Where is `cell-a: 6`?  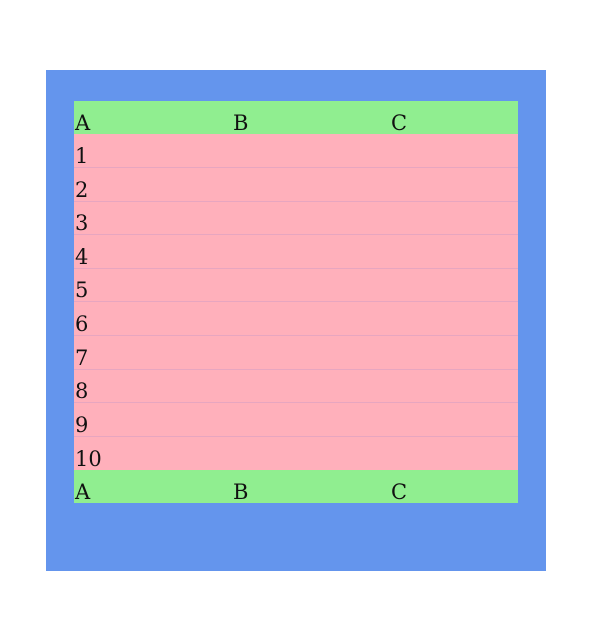
cell-a: 6 is located at coordinates (153, 318).